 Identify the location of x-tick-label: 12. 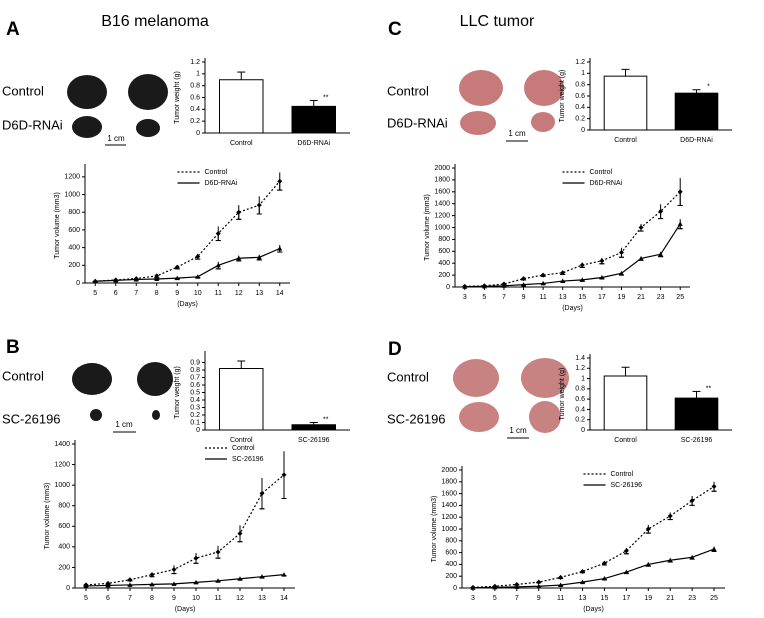
(239, 293).